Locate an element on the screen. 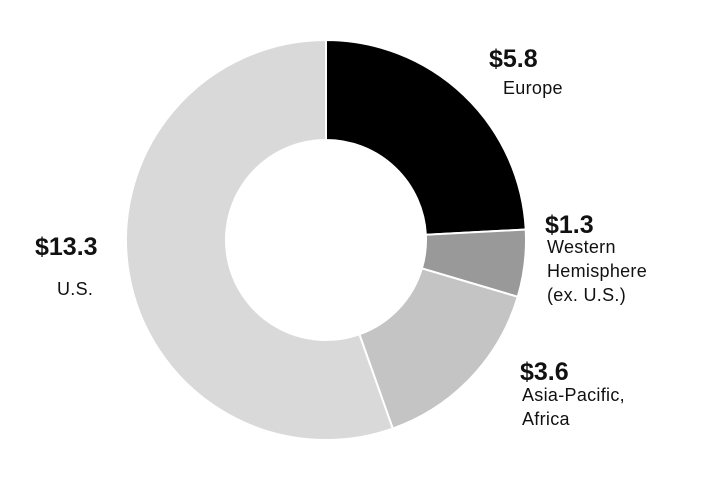  value-label: $13.3 is located at coordinates (66, 247).